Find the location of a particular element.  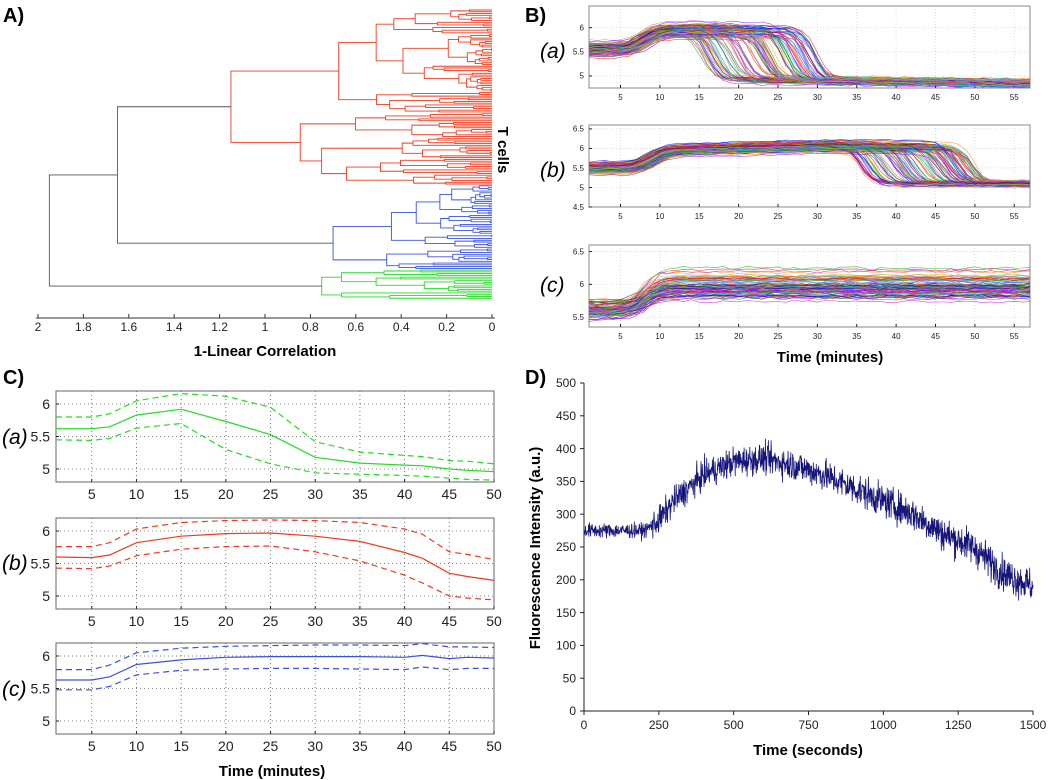

x-tick-label: 250 is located at coordinates (659, 725).